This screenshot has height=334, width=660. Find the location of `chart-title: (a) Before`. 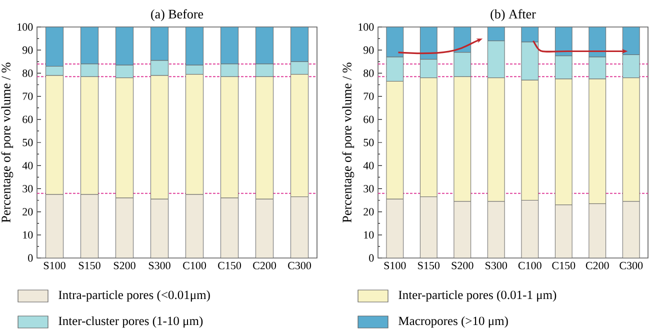

chart-title: (a) Before is located at coordinates (177, 15).